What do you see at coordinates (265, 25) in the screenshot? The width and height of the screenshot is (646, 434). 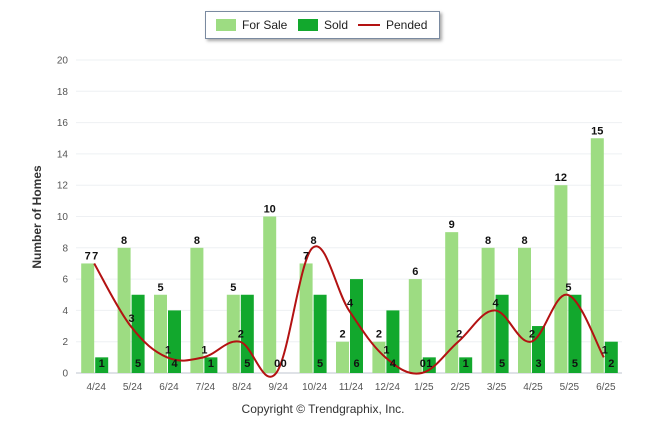 I see `legend-label-for-sale: For Sale` at bounding box center [265, 25].